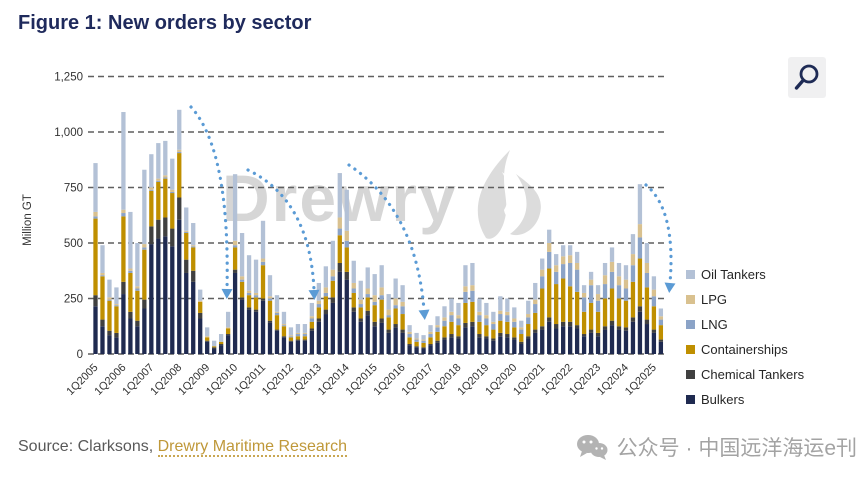 This screenshot has width=865, height=480. Describe the element at coordinates (80, 355) in the screenshot. I see `y-tick-label: 0` at that location.